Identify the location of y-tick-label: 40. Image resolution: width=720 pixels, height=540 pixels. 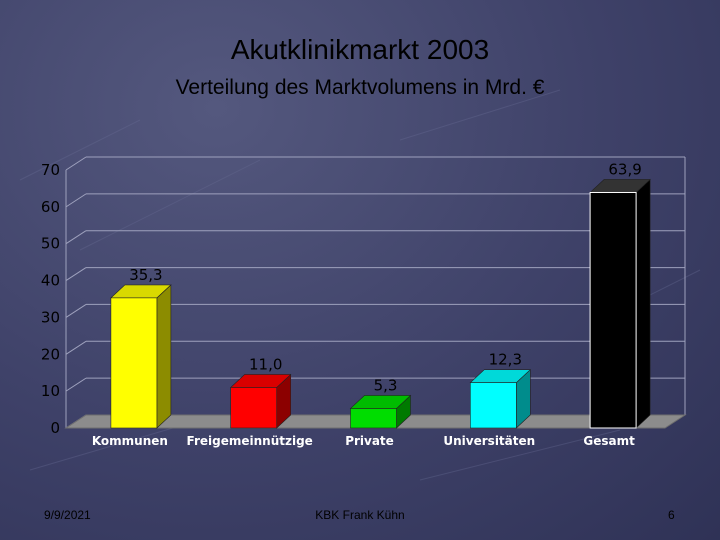
(50, 281).